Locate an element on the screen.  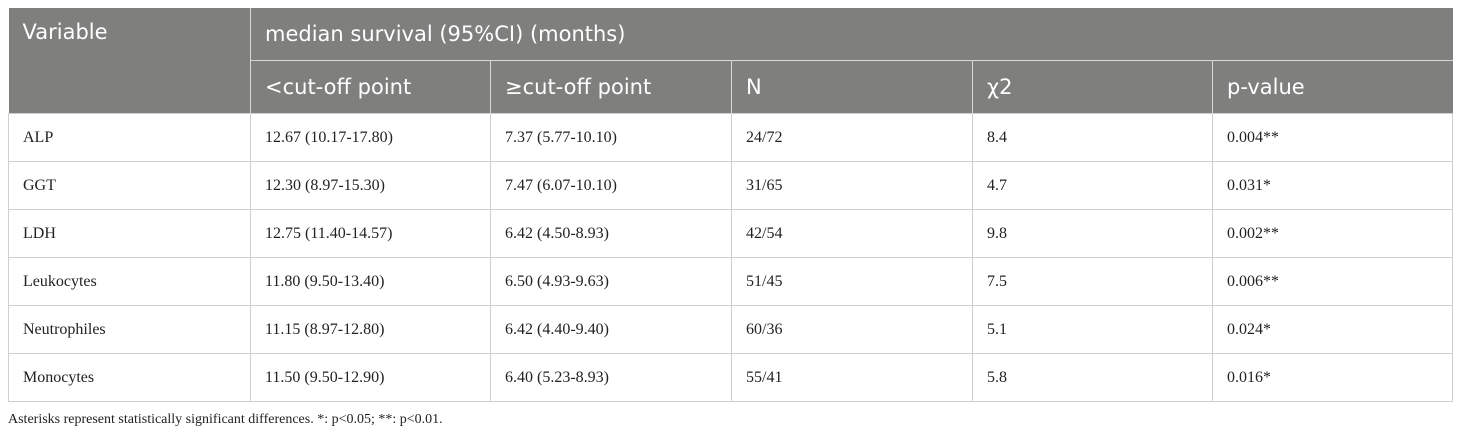
table-cell: 7.5 is located at coordinates (1092, 281).